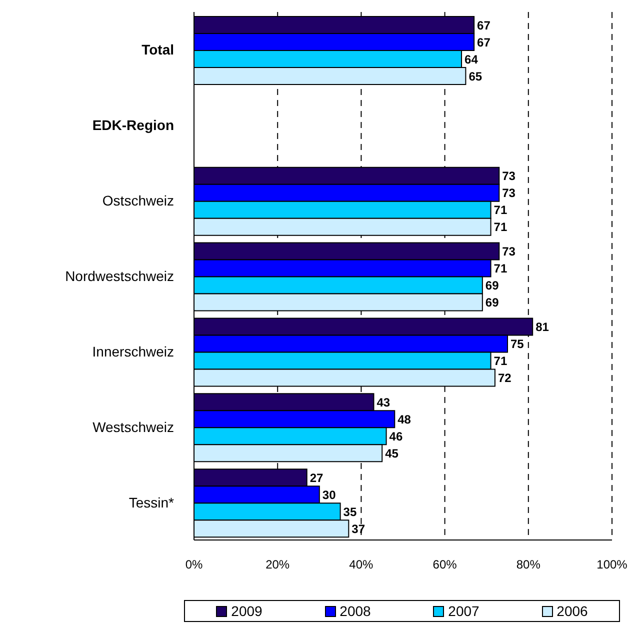 This screenshot has height=630, width=642. Describe the element at coordinates (612, 565) in the screenshot. I see `x-tick-label: 100%` at that location.